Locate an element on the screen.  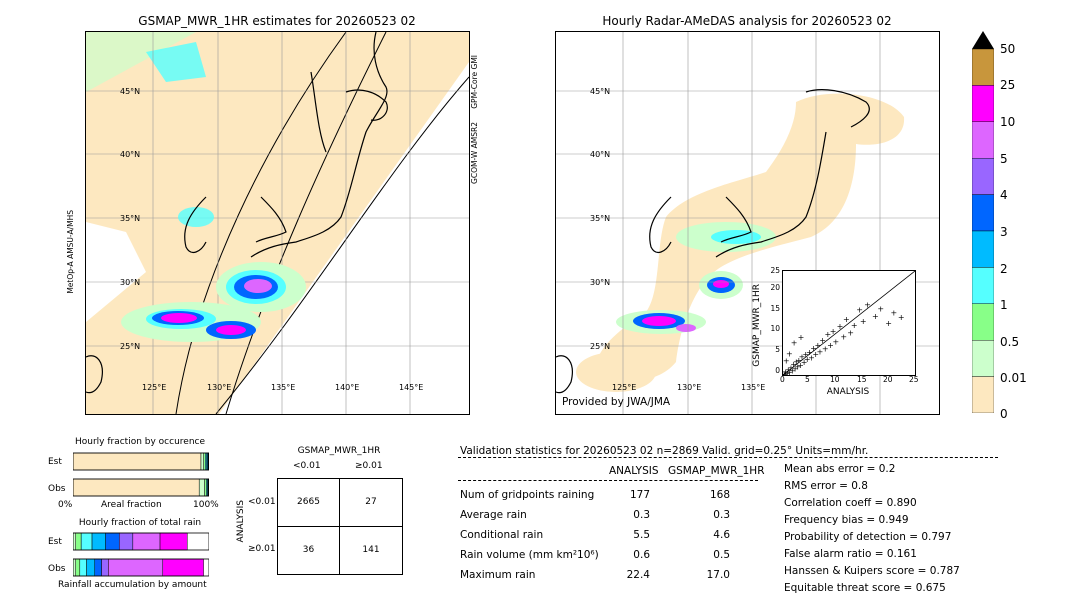
svg-text: 35°N is located at coordinates (600, 218).